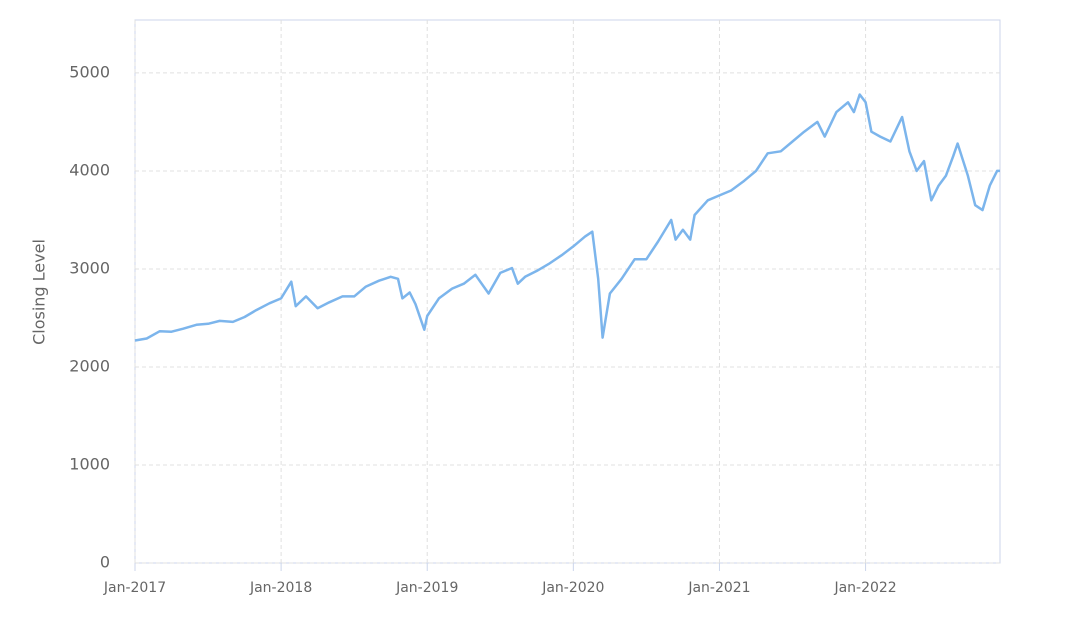  What do you see at coordinates (89, 71) in the screenshot?
I see `y-tick-label: 5000` at bounding box center [89, 71].